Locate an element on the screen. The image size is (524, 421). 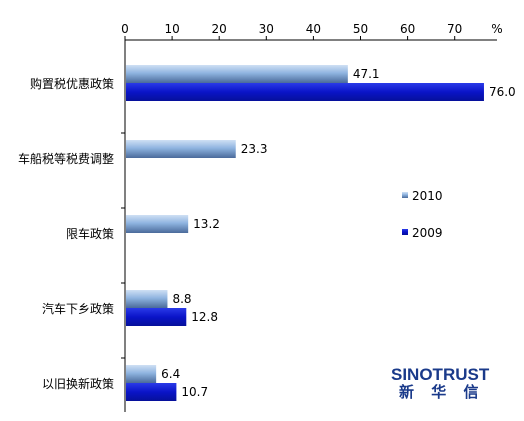
x-tick-label-10: 10 is located at coordinates (171, 29).